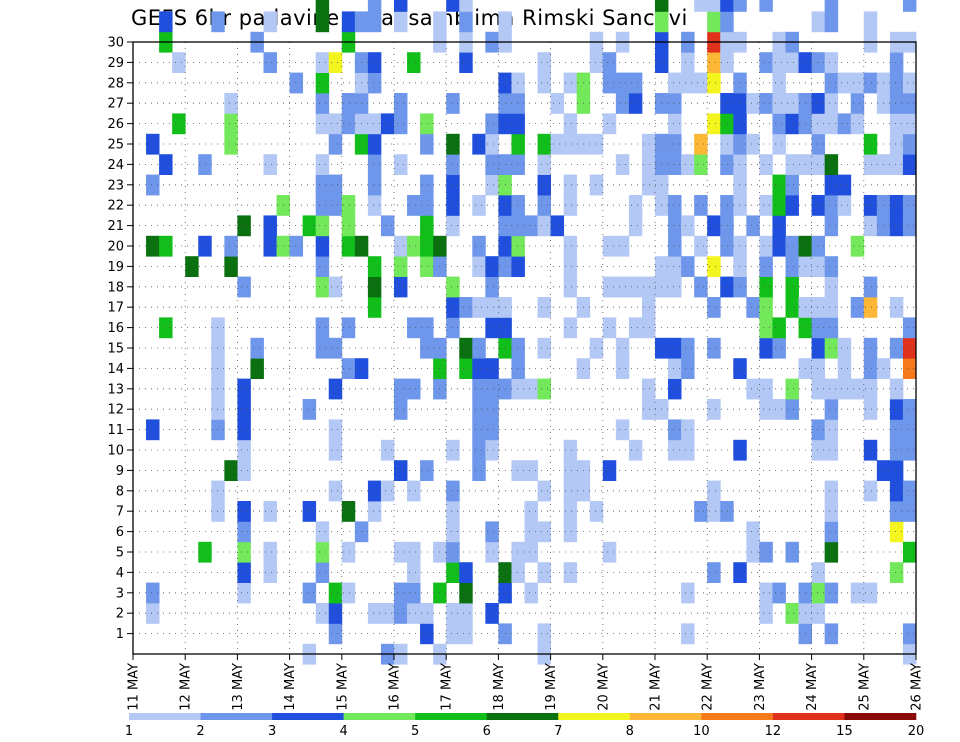 This screenshot has width=960, height=742. Describe the element at coordinates (134, 687) in the screenshot. I see `x-tick-label: 11 MAY` at that location.